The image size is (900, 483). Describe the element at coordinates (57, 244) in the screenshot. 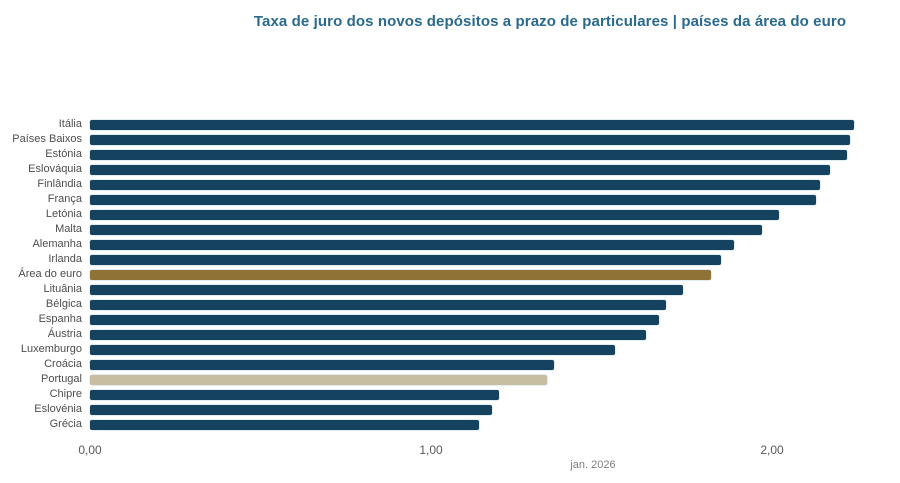

I see `category-label: Alemanha` at that location.